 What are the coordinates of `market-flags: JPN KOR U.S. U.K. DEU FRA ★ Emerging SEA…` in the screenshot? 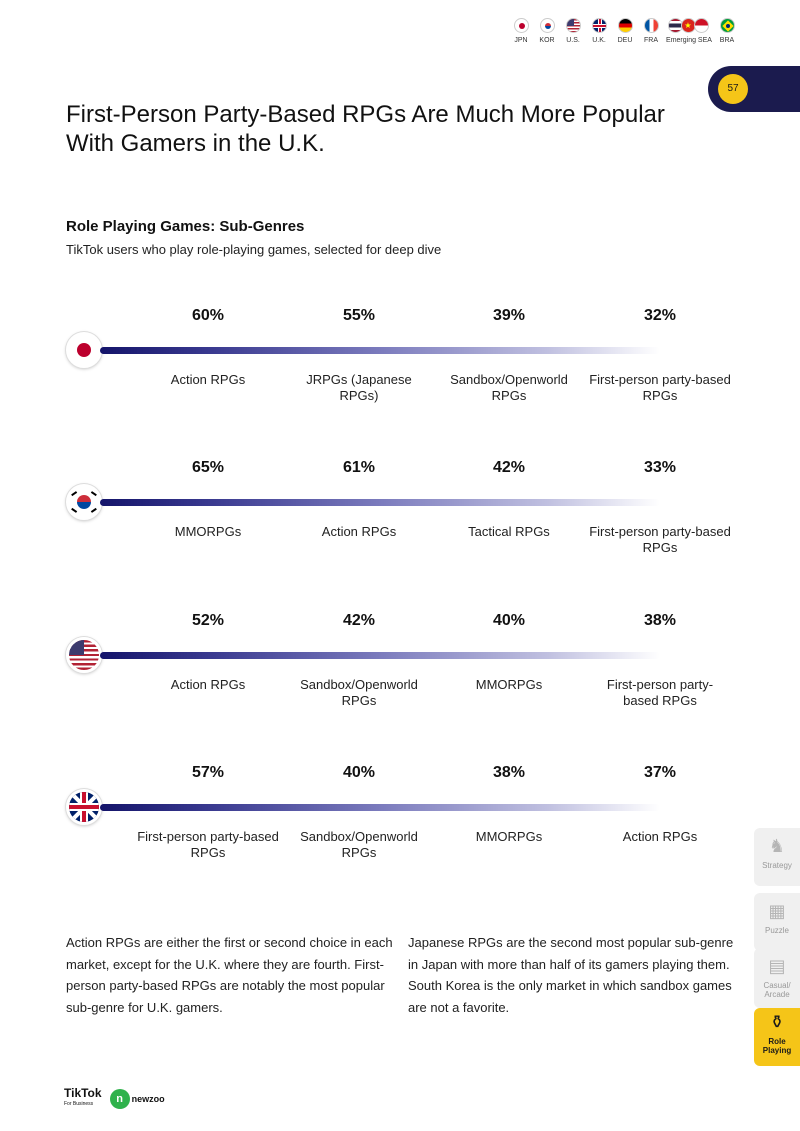 It's located at (624, 31).